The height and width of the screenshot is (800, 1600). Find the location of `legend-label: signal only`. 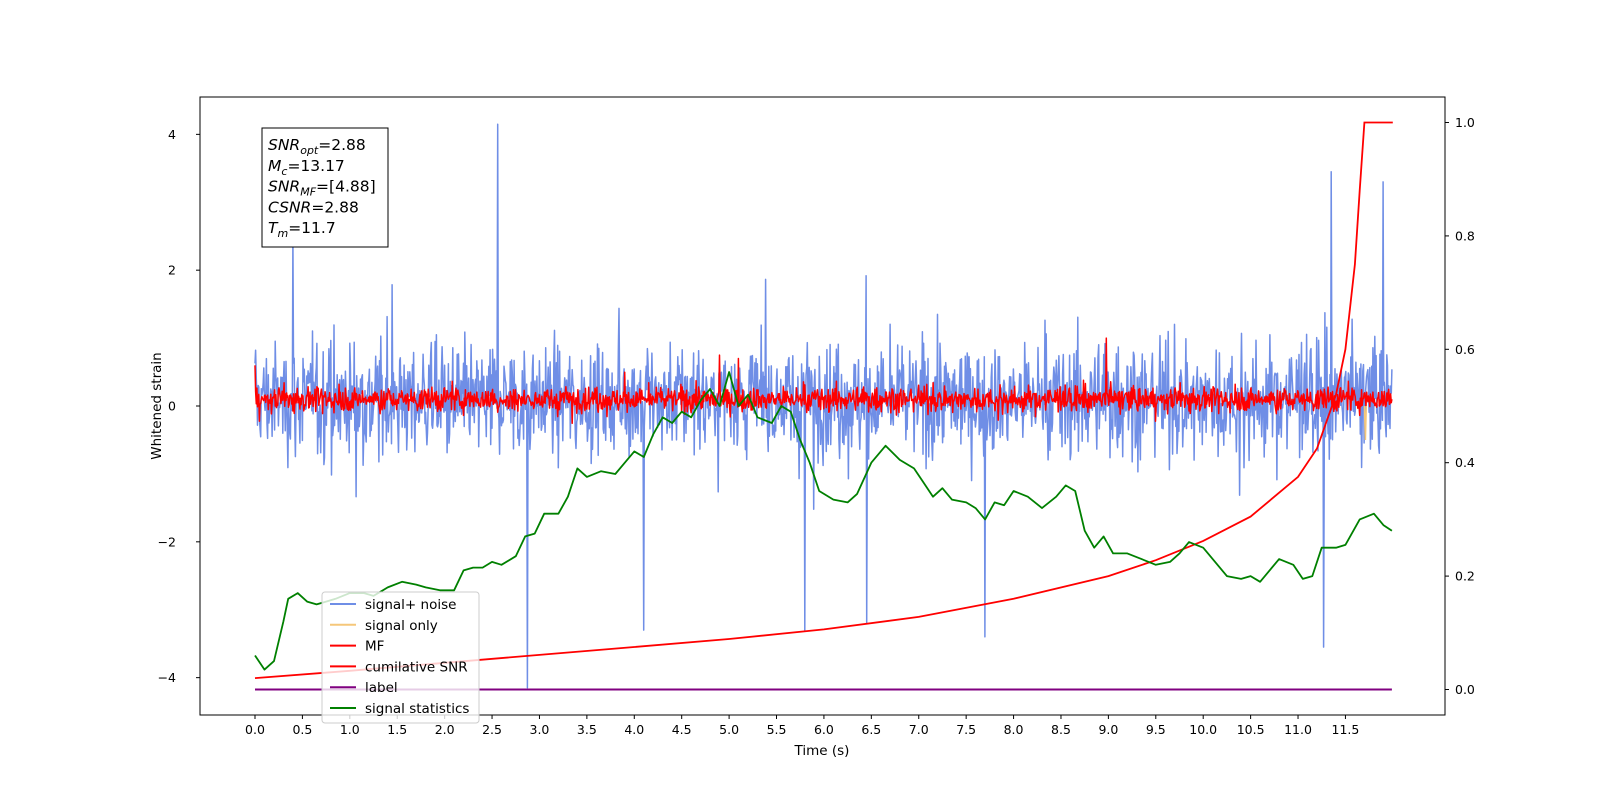

legend-label: signal only is located at coordinates (401, 626).